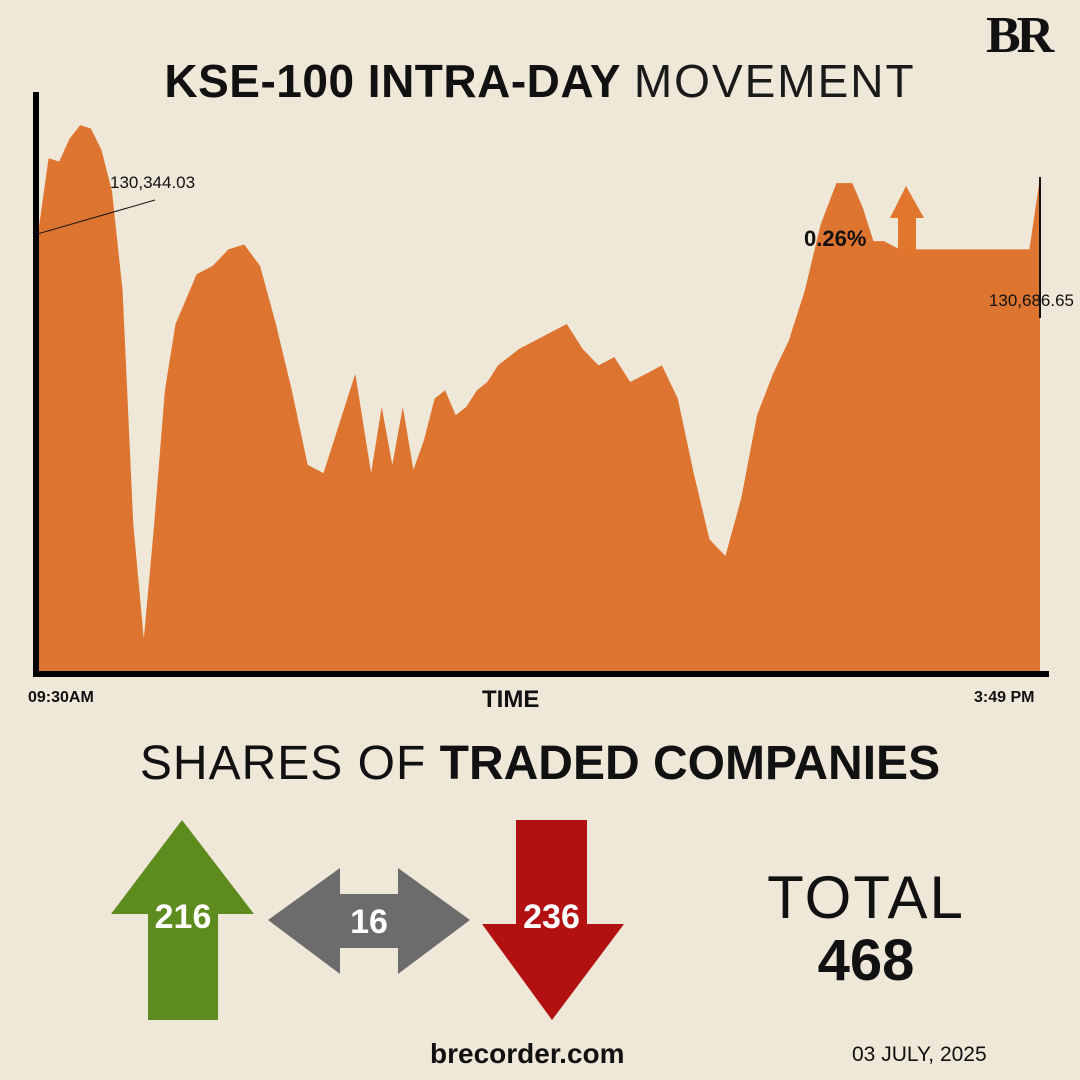 This screenshot has width=1080, height=1080. What do you see at coordinates (511, 699) in the screenshot?
I see `x-axis-title: TIME` at bounding box center [511, 699].